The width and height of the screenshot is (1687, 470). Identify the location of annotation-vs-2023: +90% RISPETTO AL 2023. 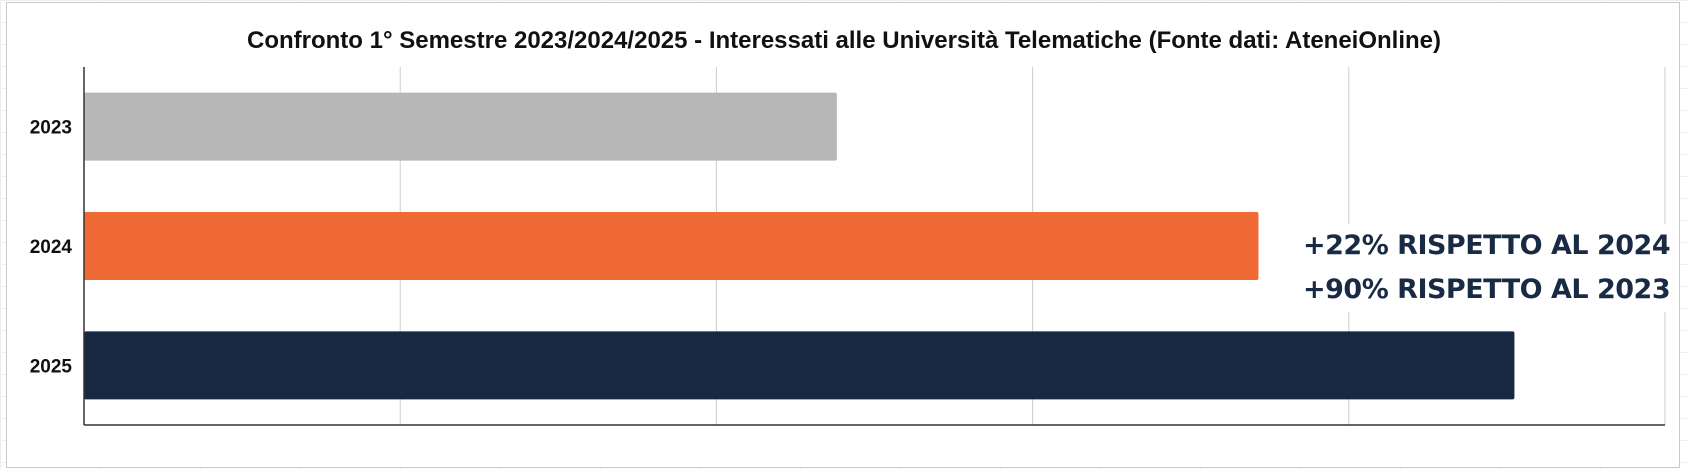
(1487, 290).